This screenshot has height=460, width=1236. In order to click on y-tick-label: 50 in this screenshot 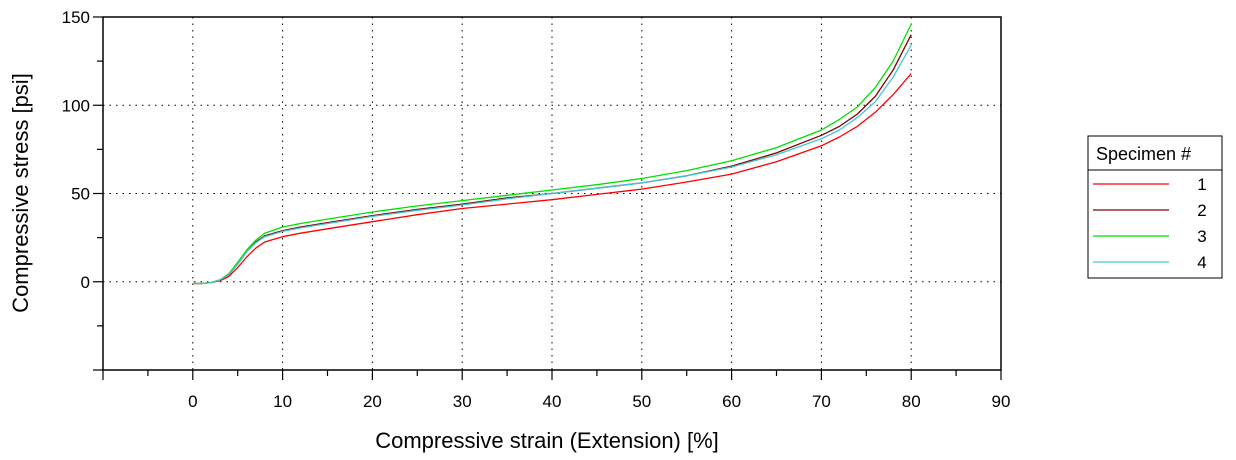, I will do `click(80, 194)`.